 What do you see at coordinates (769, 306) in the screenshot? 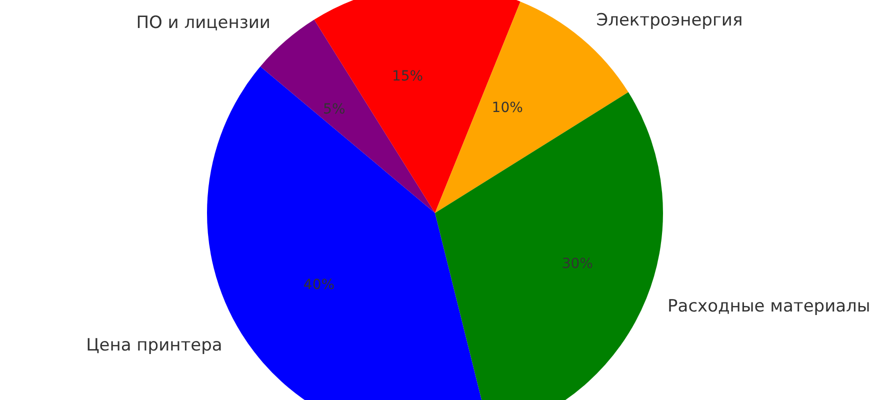
I see `slice-label: Расходные материалы` at bounding box center [769, 306].